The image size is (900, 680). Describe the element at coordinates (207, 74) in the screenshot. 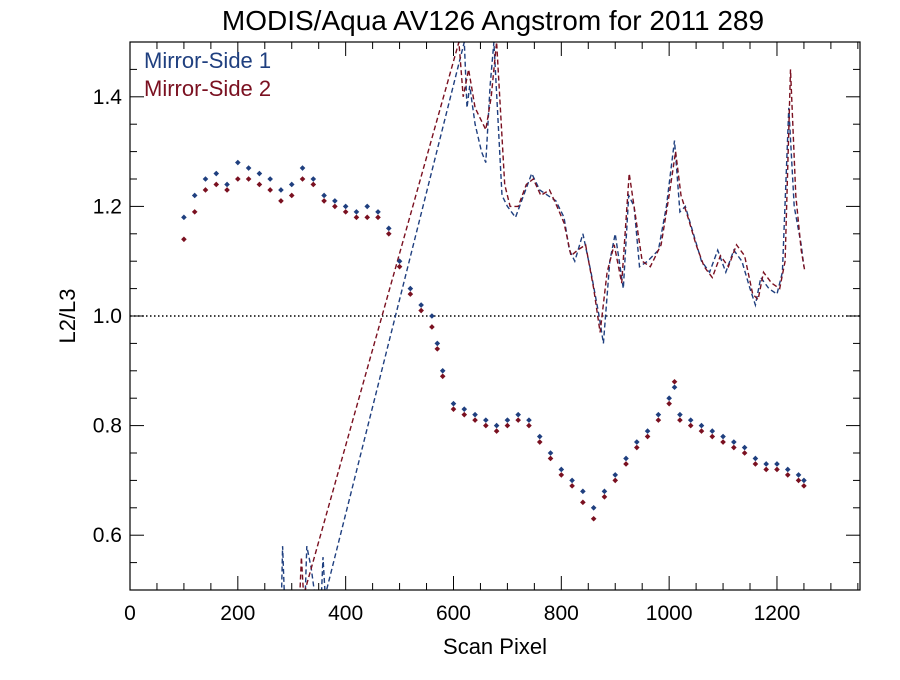

I see `legend: Mirror-Side 1 Mirror-Side 2` at that location.